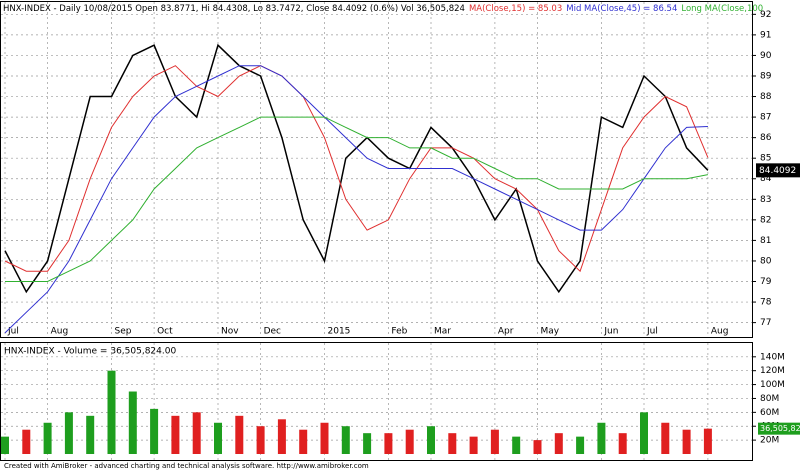 This screenshot has width=800, height=470. What do you see at coordinates (765, 241) in the screenshot?
I see `y-tick-label: 81` at bounding box center [765, 241].